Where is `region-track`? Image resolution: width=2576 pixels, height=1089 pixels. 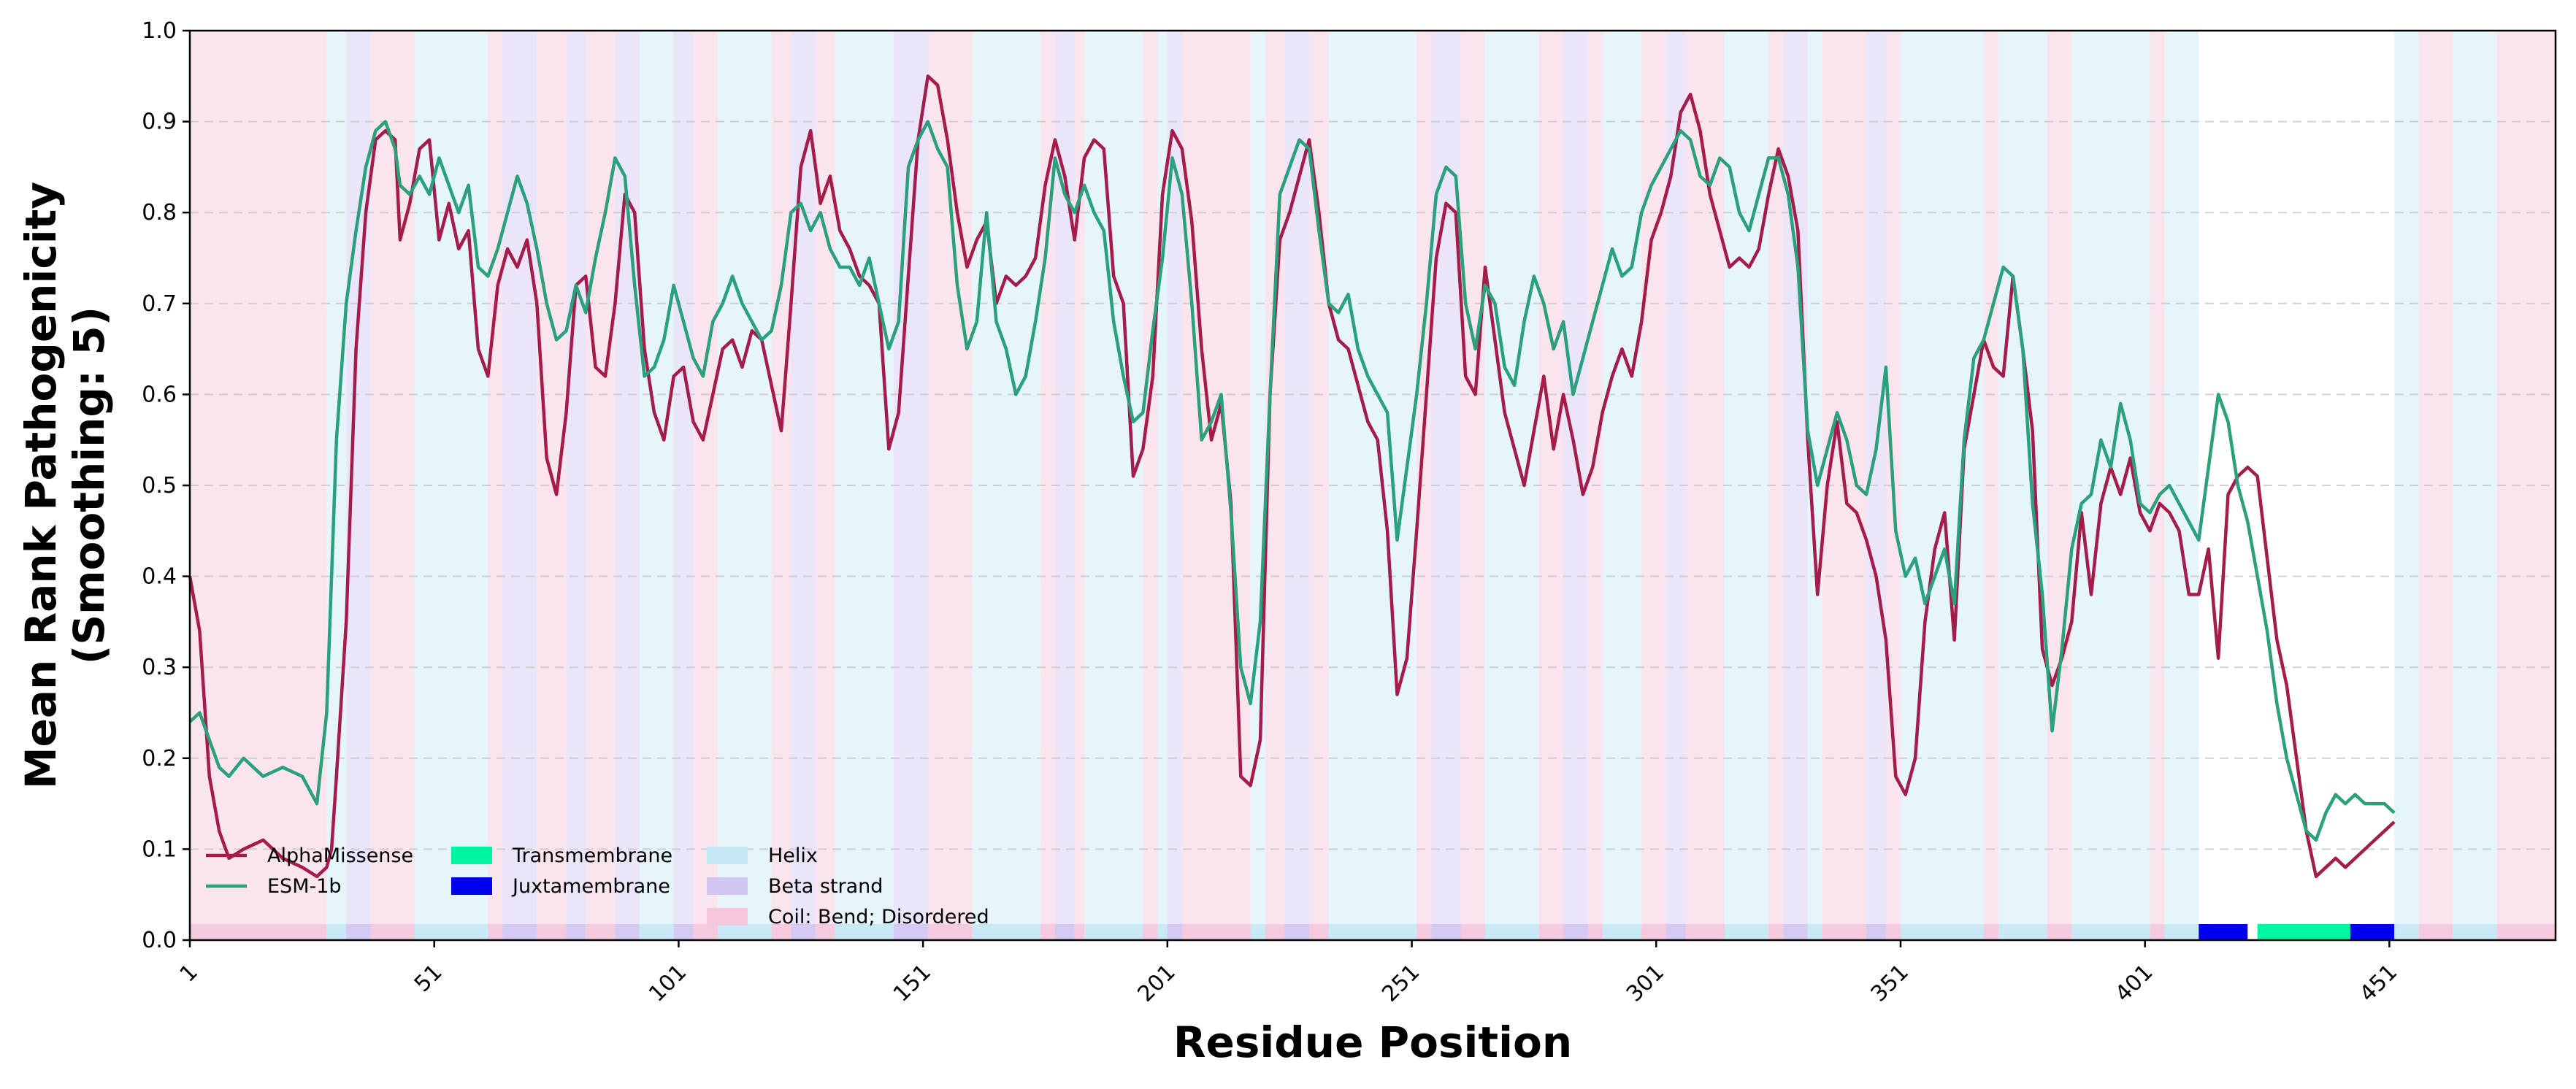 region-track is located at coordinates (1373, 932).